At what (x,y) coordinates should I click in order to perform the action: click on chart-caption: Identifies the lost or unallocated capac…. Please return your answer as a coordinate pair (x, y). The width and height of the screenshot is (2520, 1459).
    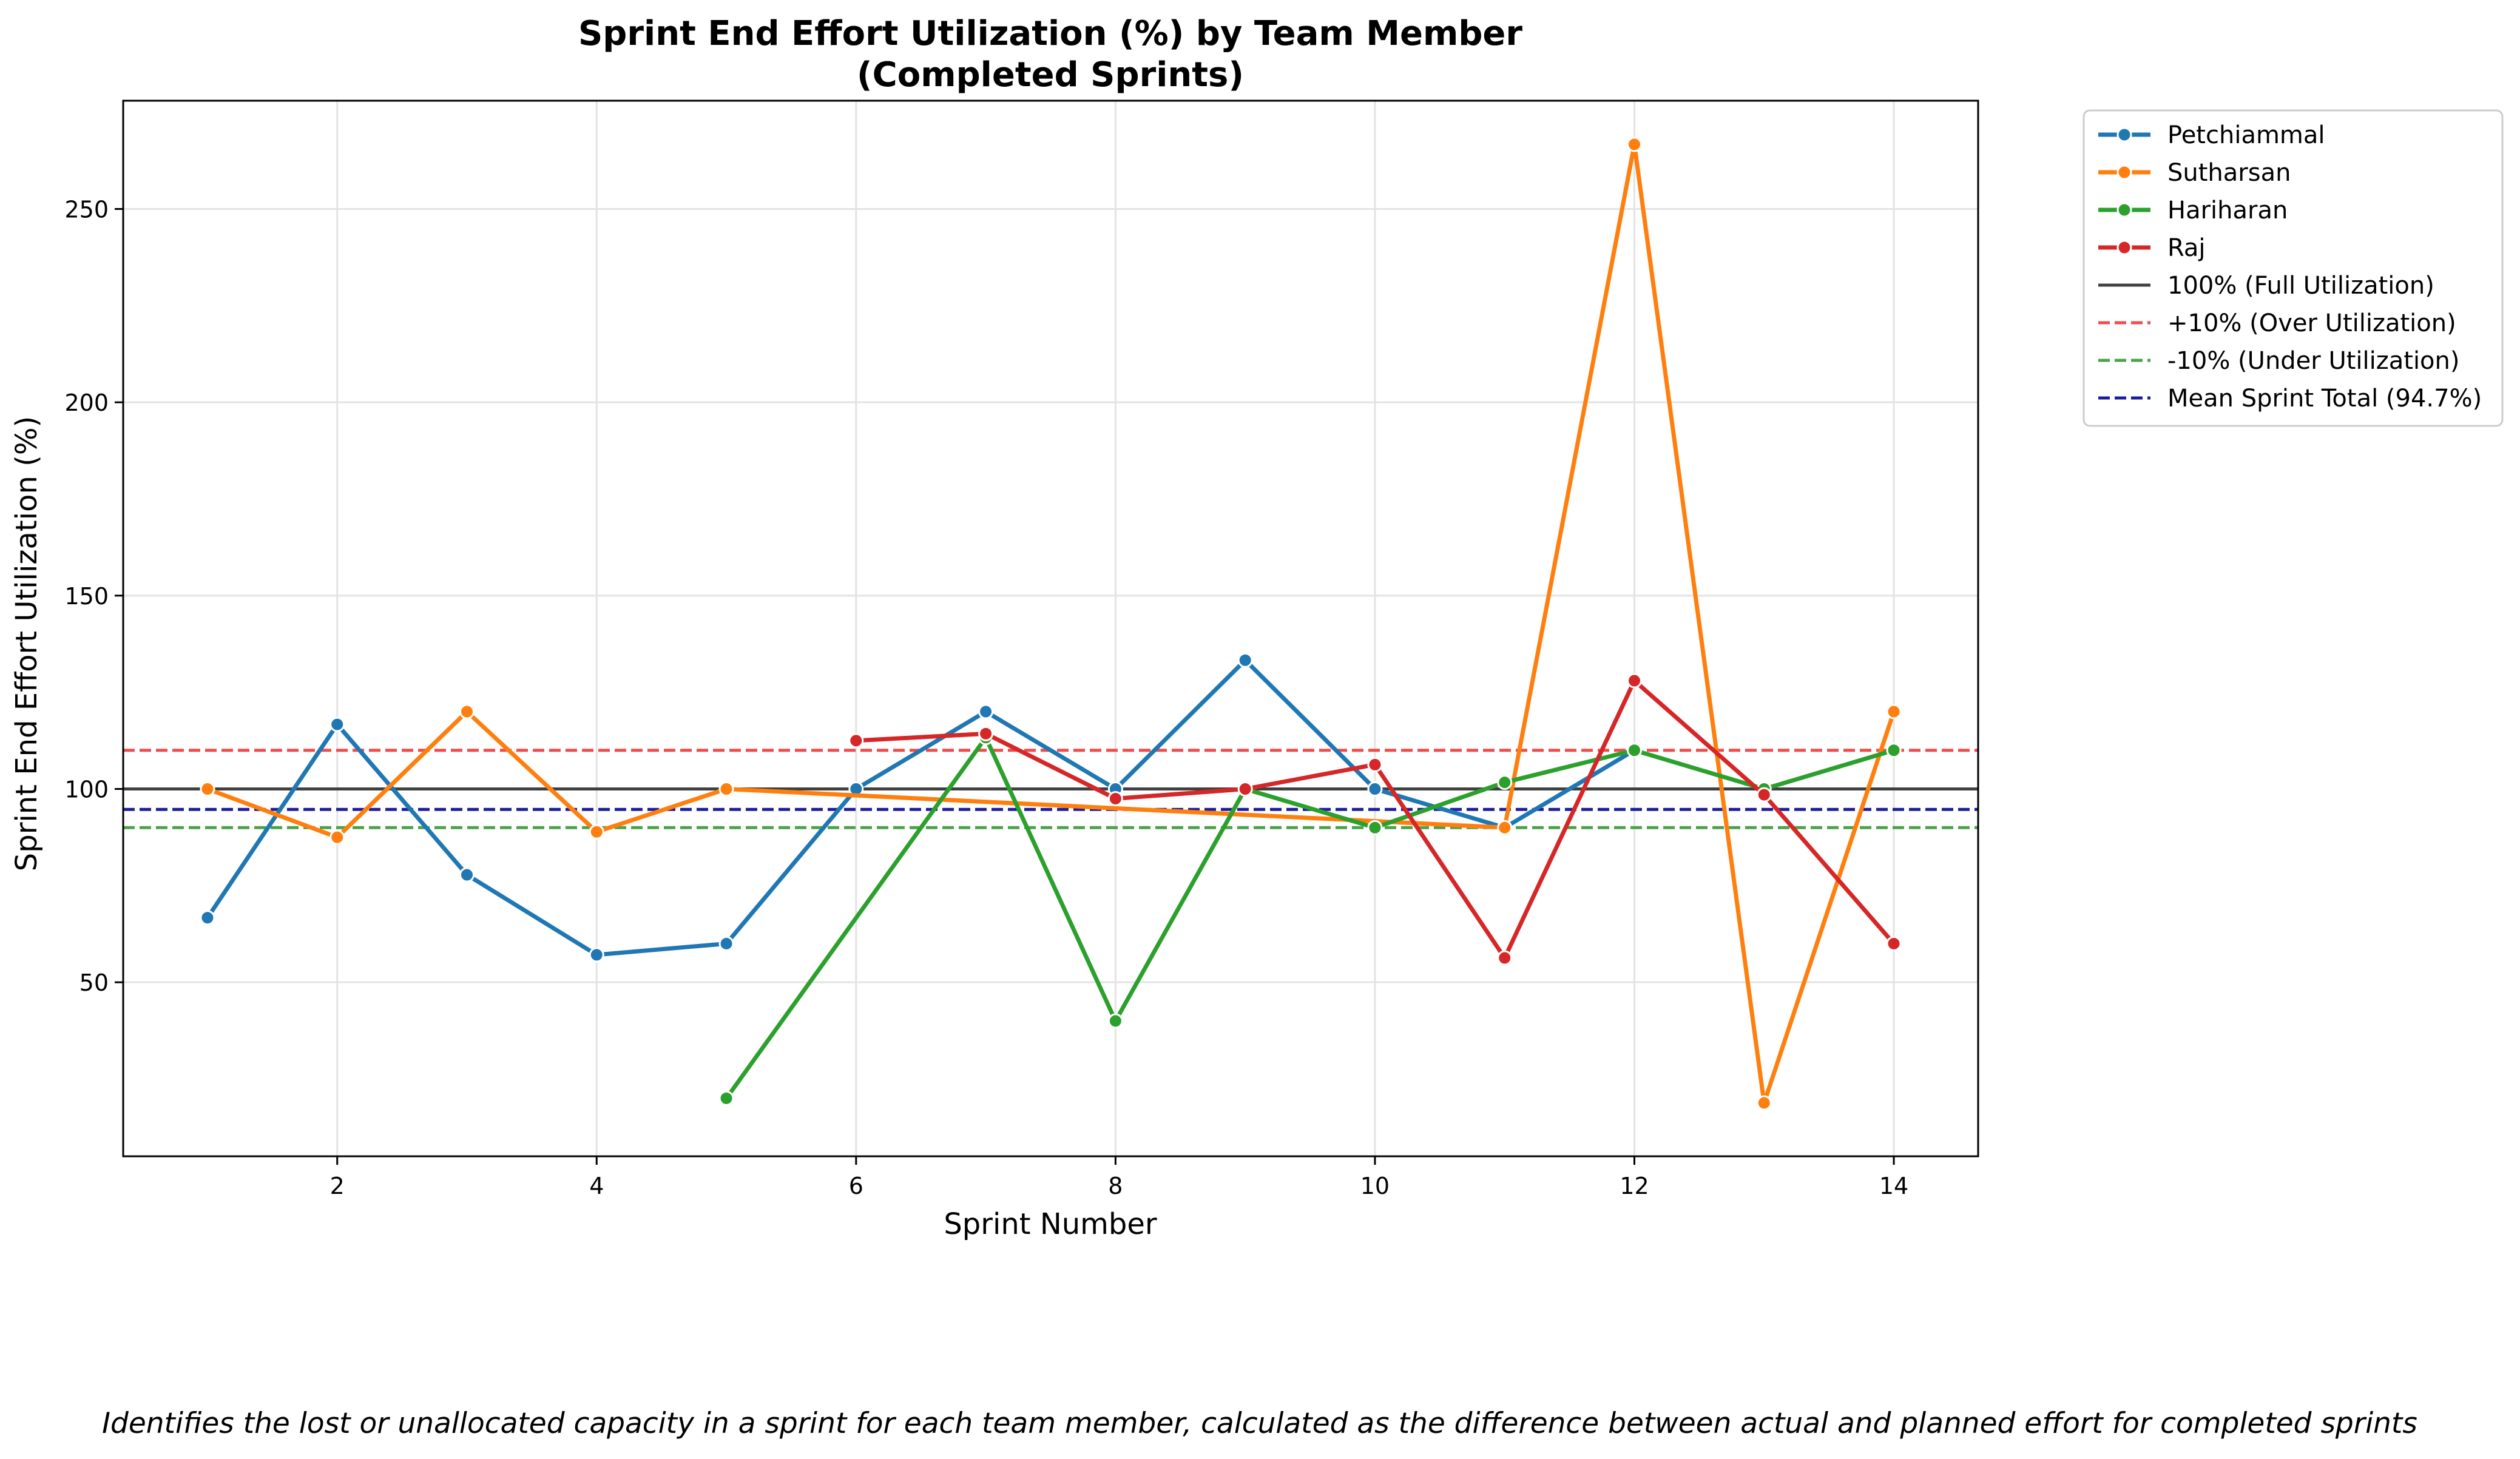
    Looking at the image, I should click on (1259, 1423).